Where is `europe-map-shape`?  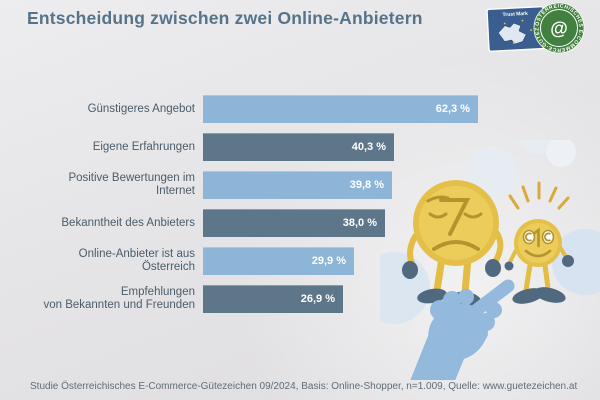 europe-map-shape is located at coordinates (512, 33).